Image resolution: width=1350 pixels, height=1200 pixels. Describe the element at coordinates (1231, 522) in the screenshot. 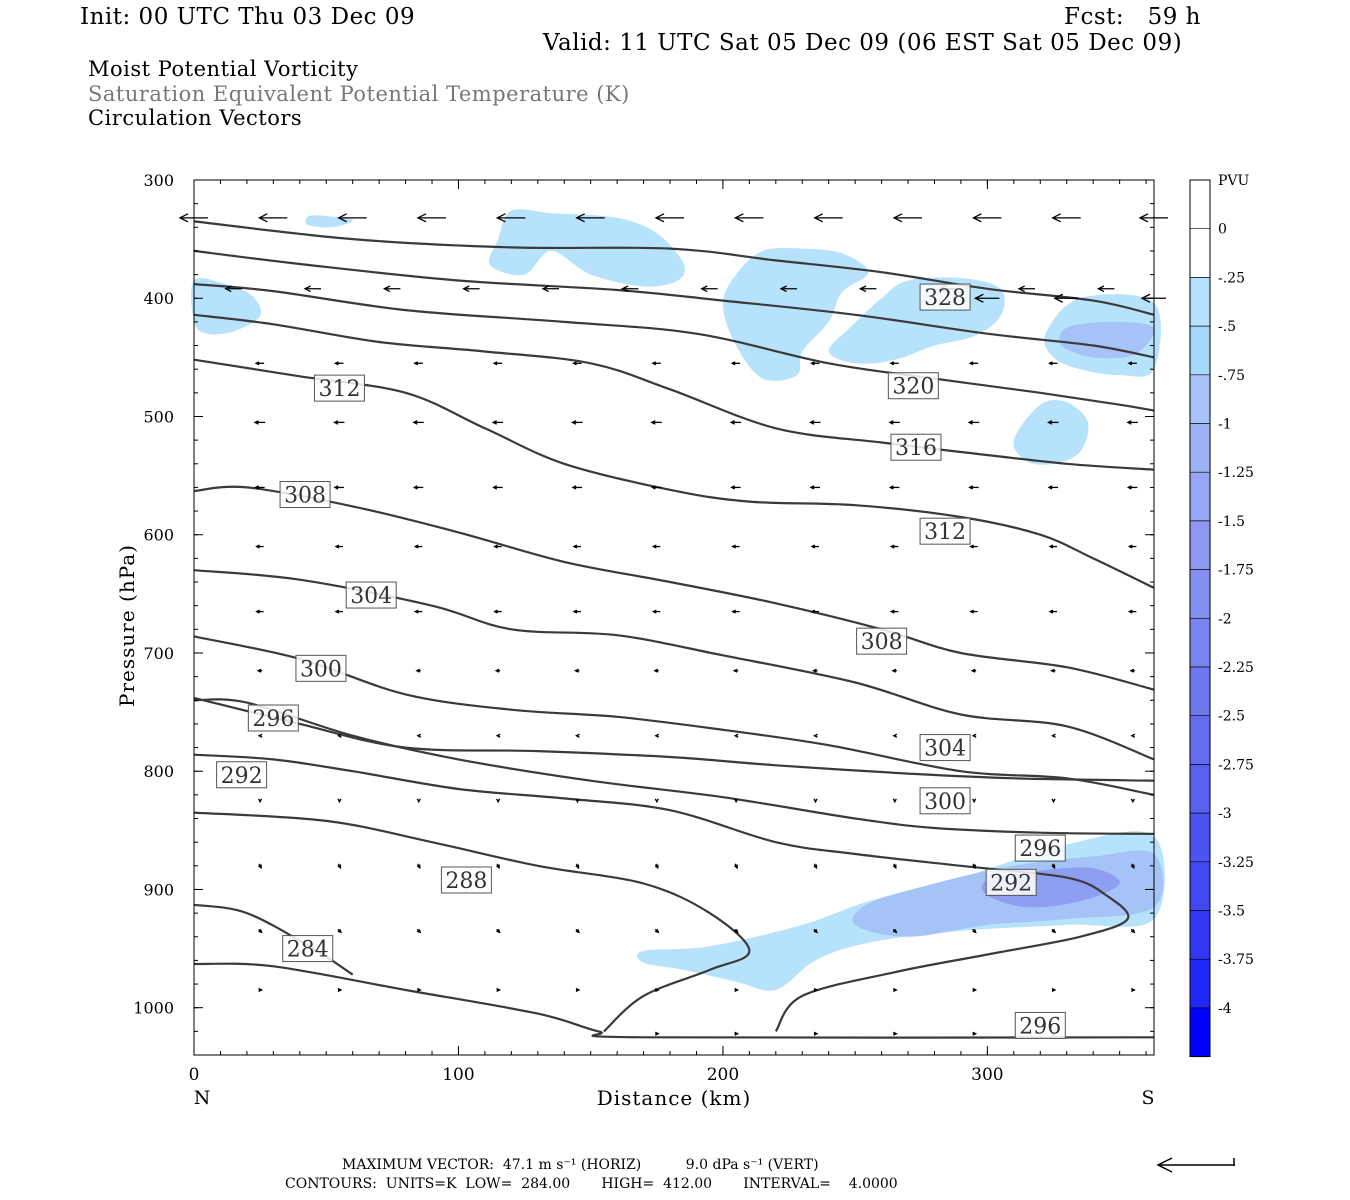

I see `colorbar-label: -1.5` at that location.